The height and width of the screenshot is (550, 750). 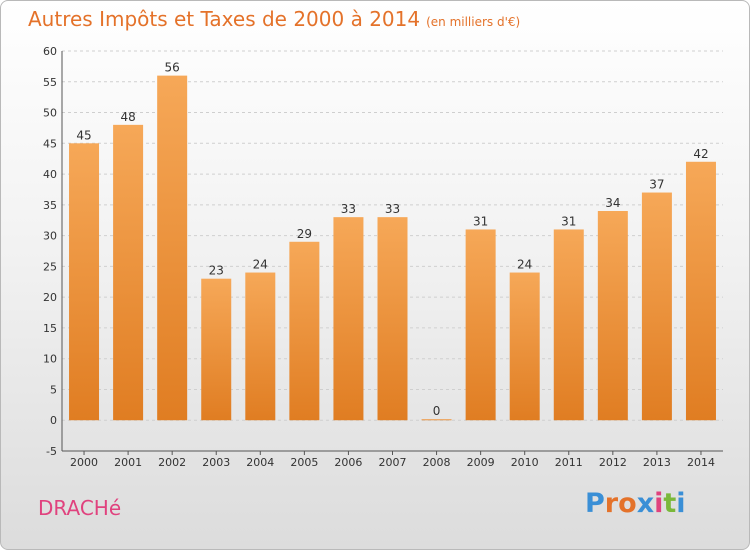 What do you see at coordinates (128, 272) in the screenshot?
I see `bar-2001` at bounding box center [128, 272].